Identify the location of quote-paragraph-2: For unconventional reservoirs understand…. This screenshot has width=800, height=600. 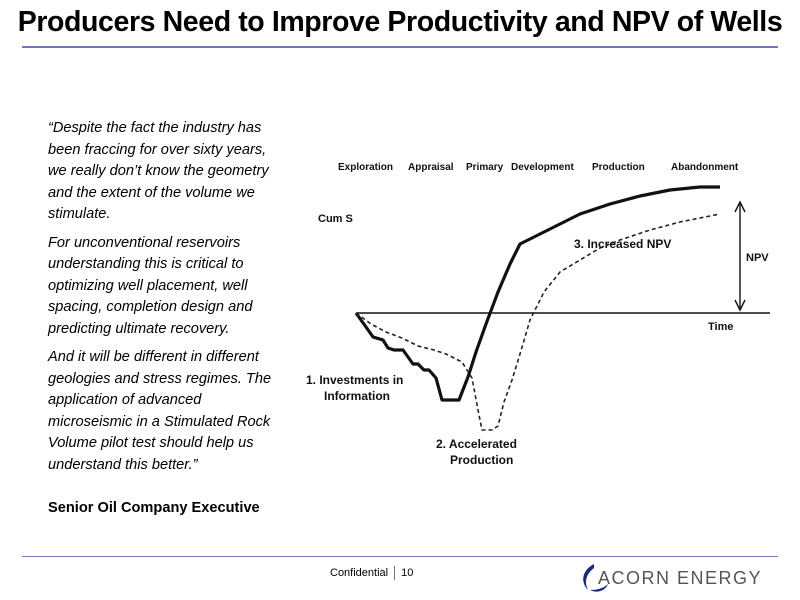
(150, 285).